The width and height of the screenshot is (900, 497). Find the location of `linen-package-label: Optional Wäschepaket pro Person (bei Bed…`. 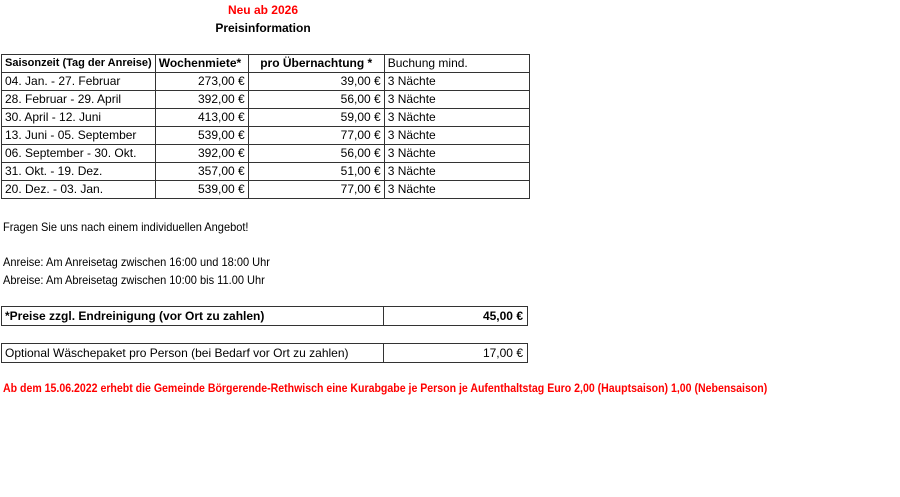

linen-package-label: Optional Wäschepaket pro Person (bei Bed… is located at coordinates (193, 353).